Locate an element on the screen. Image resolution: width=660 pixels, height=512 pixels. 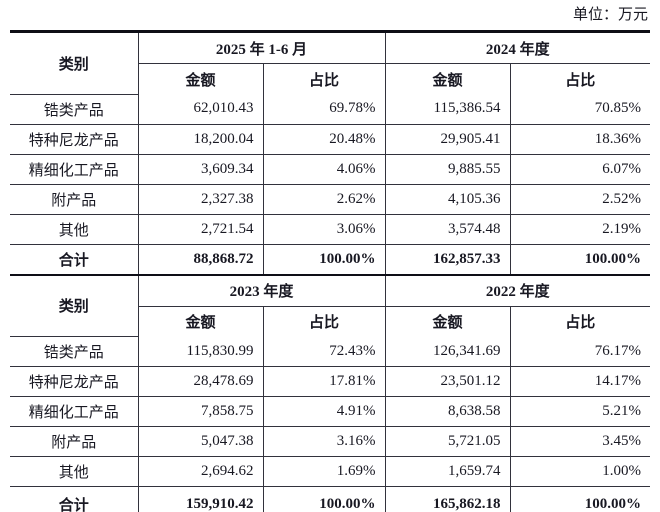
ratio-cell: 4.91% is located at coordinates (324, 411).